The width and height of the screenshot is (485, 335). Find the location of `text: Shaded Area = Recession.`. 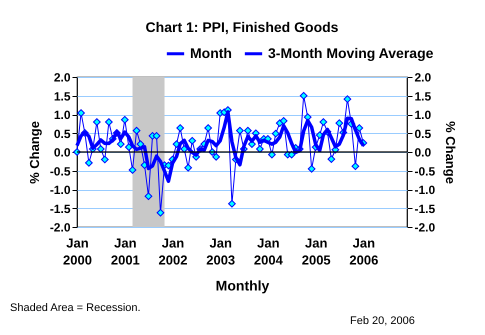

text: Shaded Area = Recession. is located at coordinates (75, 308).